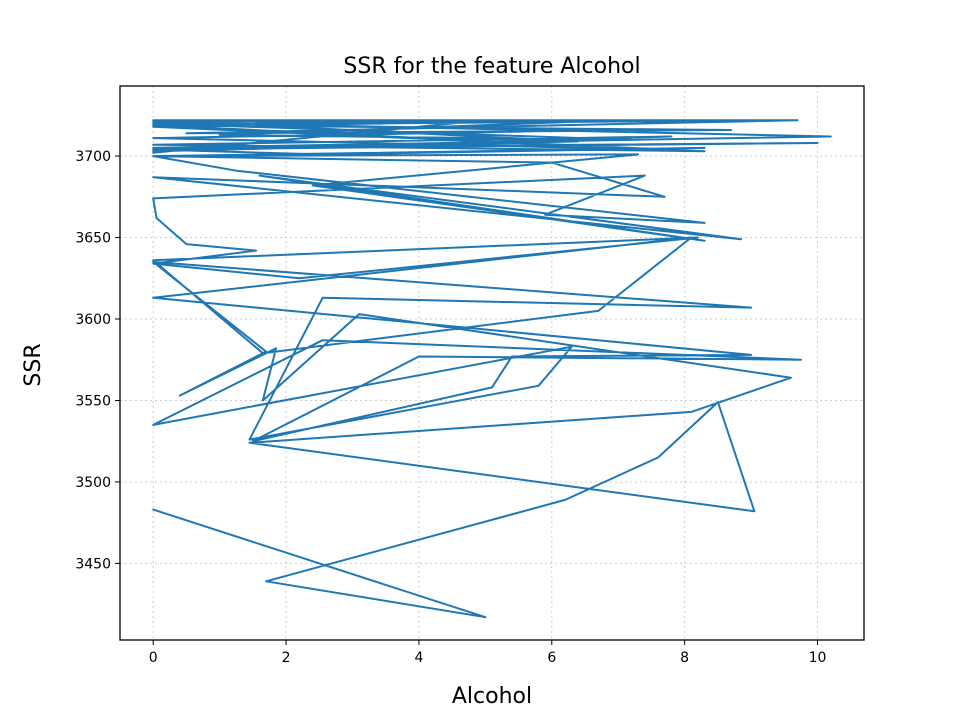 This screenshot has width=960, height=720. What do you see at coordinates (418, 658) in the screenshot?
I see `x-tick-label: 4` at bounding box center [418, 658].